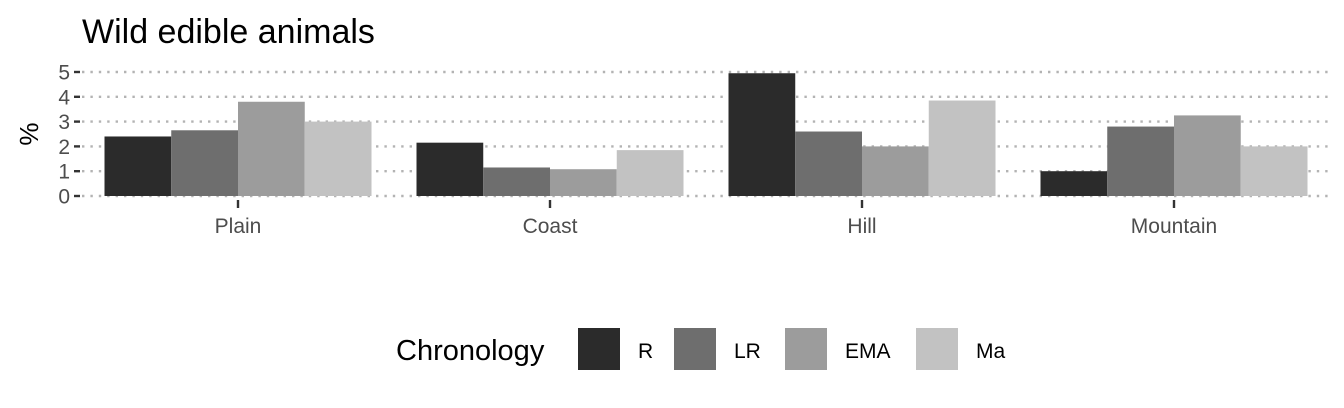 This screenshot has width=1344, height=408. What do you see at coordinates (868, 351) in the screenshot?
I see `legend-label-ema: EMA` at bounding box center [868, 351].